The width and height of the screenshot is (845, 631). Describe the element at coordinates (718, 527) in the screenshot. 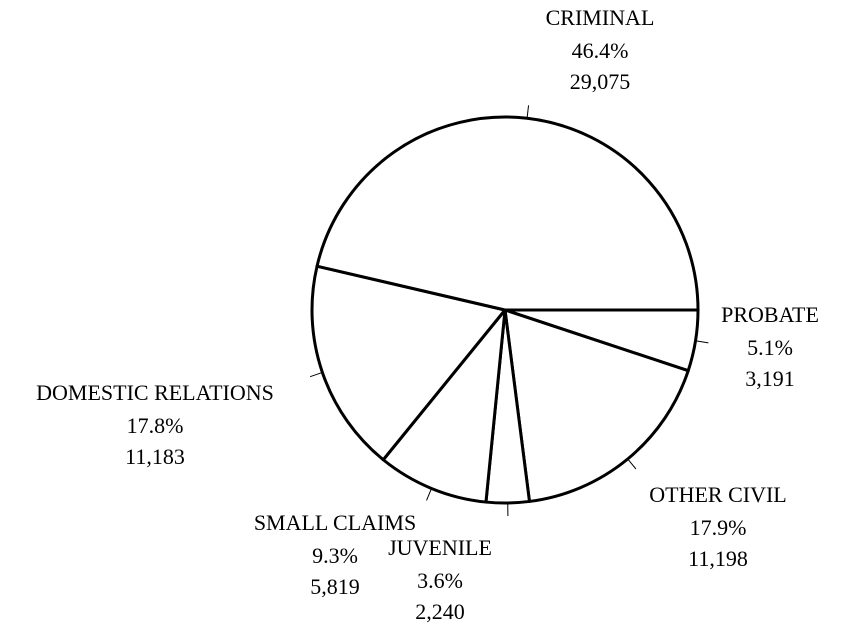

I see `slice-percent: 17.9%` at that location.